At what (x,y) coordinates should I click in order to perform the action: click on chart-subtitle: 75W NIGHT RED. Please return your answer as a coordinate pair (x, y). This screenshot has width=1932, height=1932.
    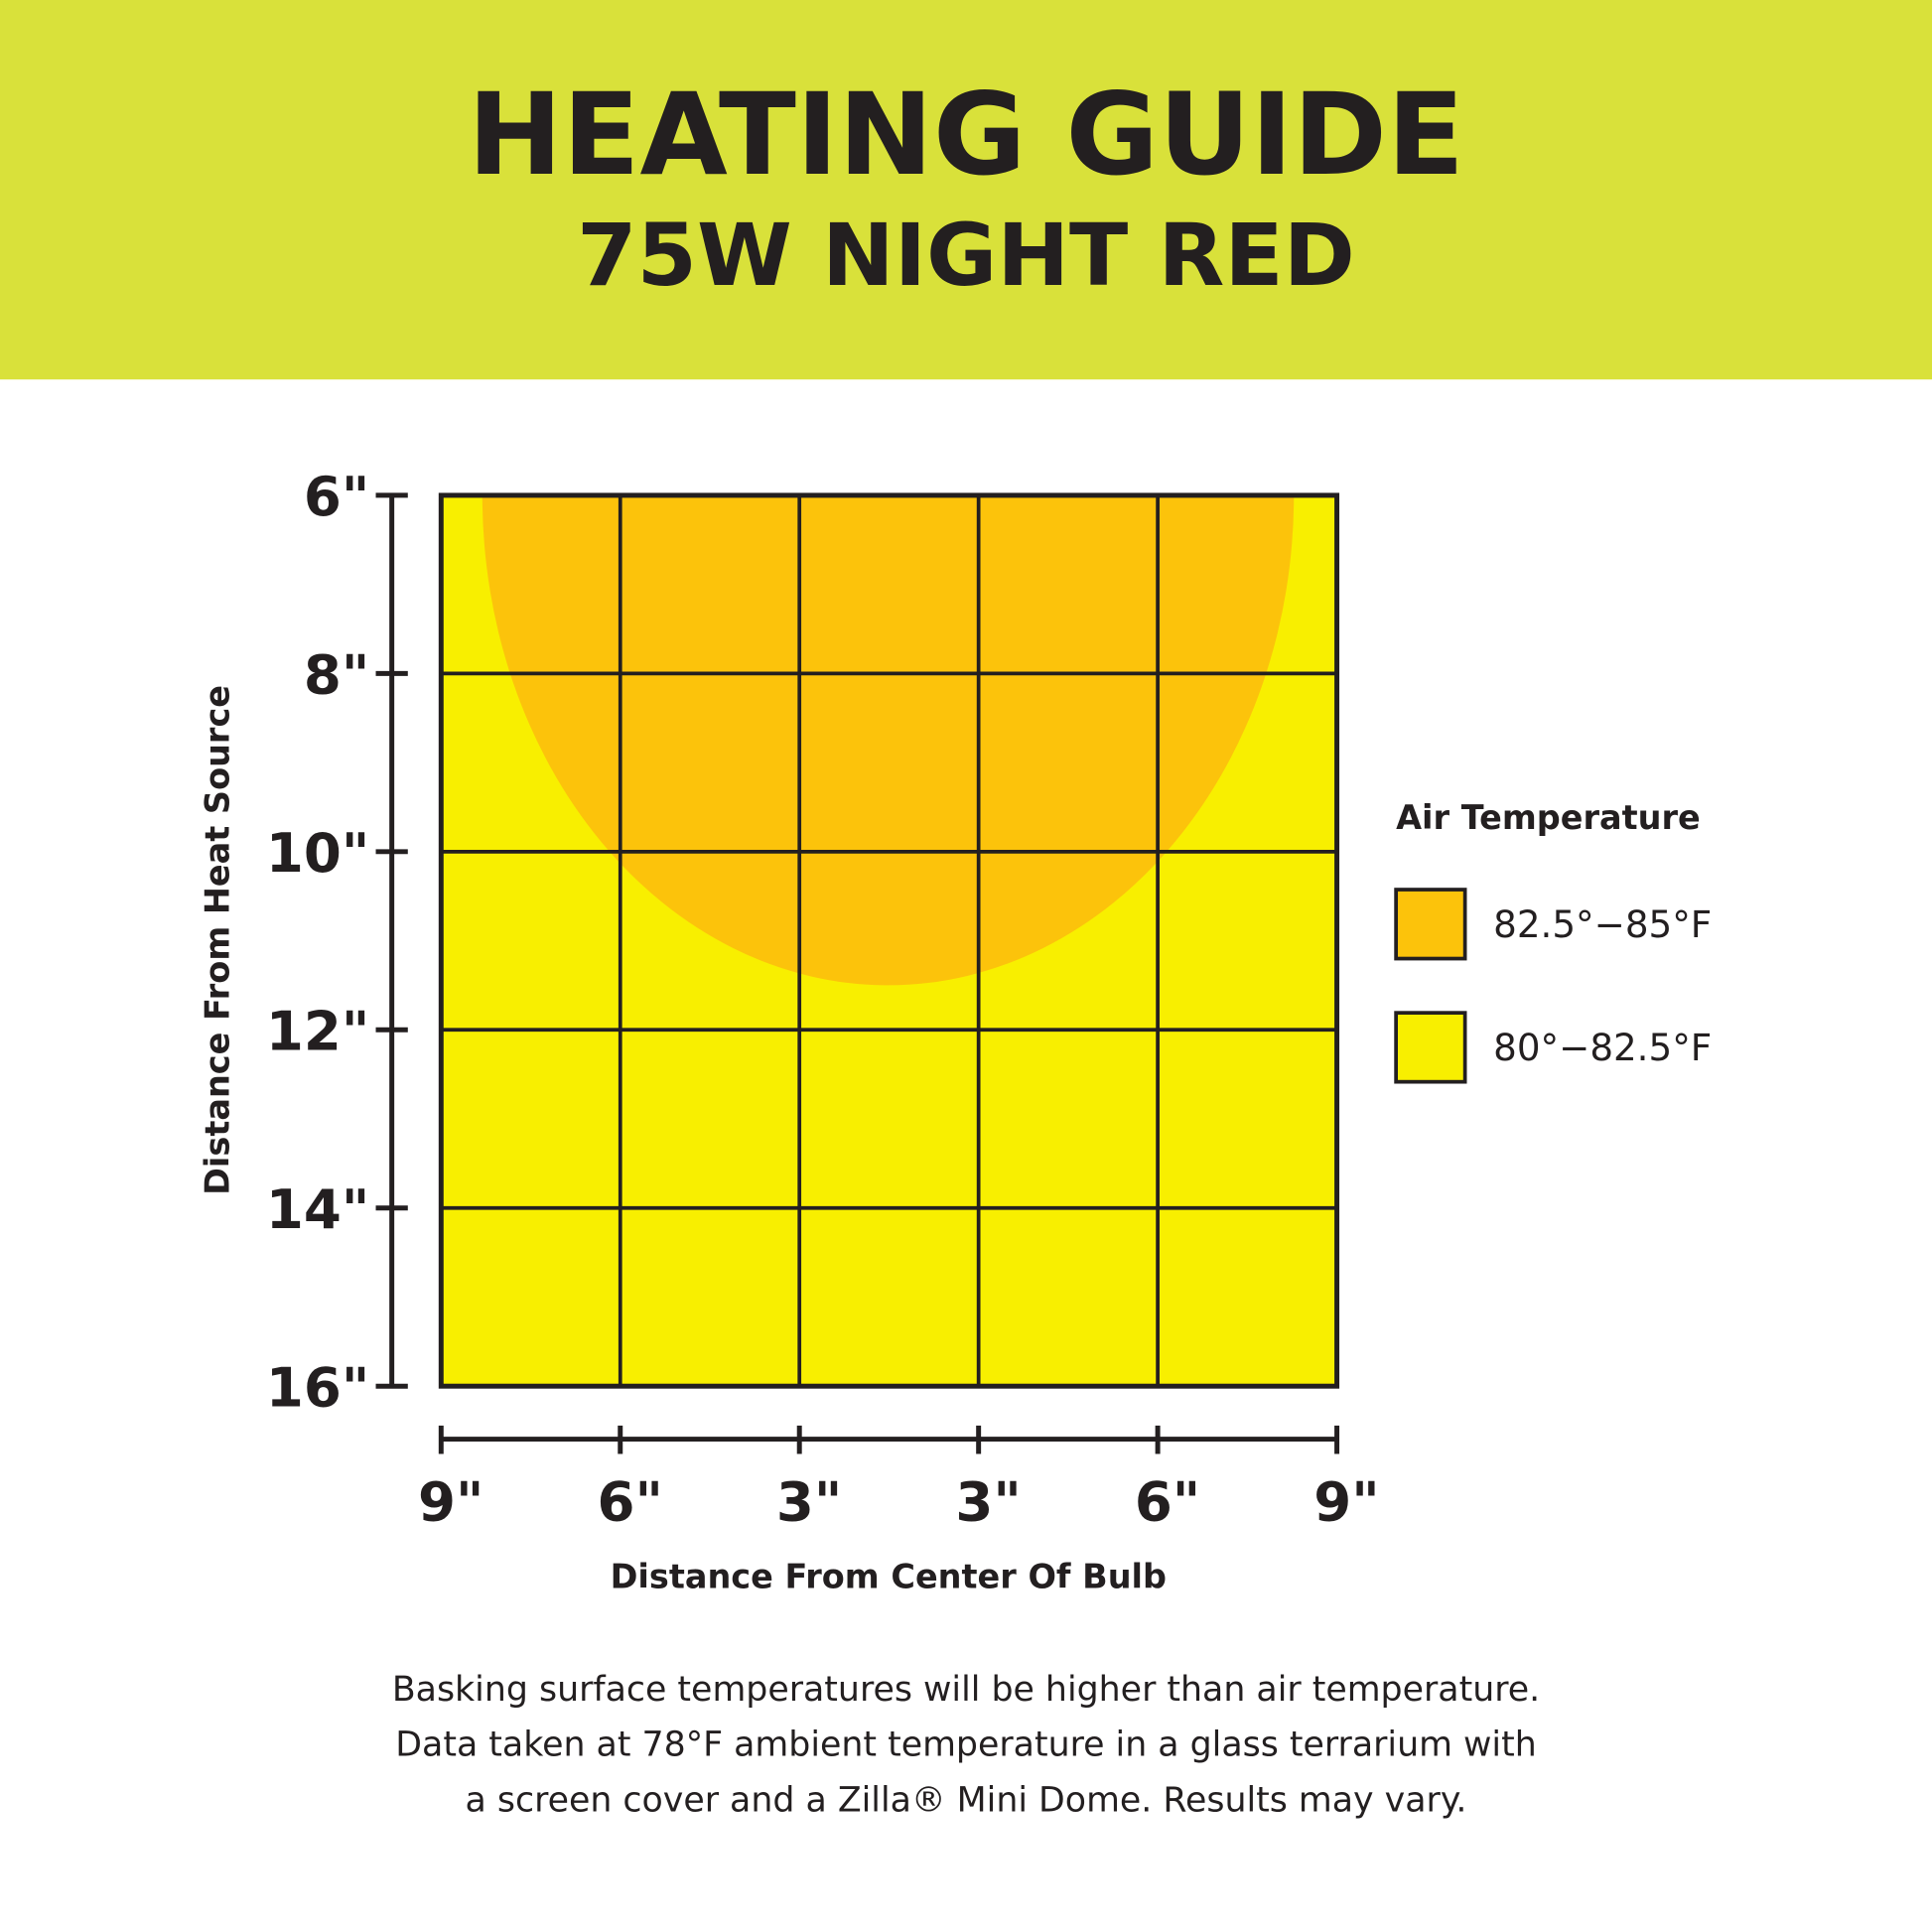
    Looking at the image, I should click on (966, 256).